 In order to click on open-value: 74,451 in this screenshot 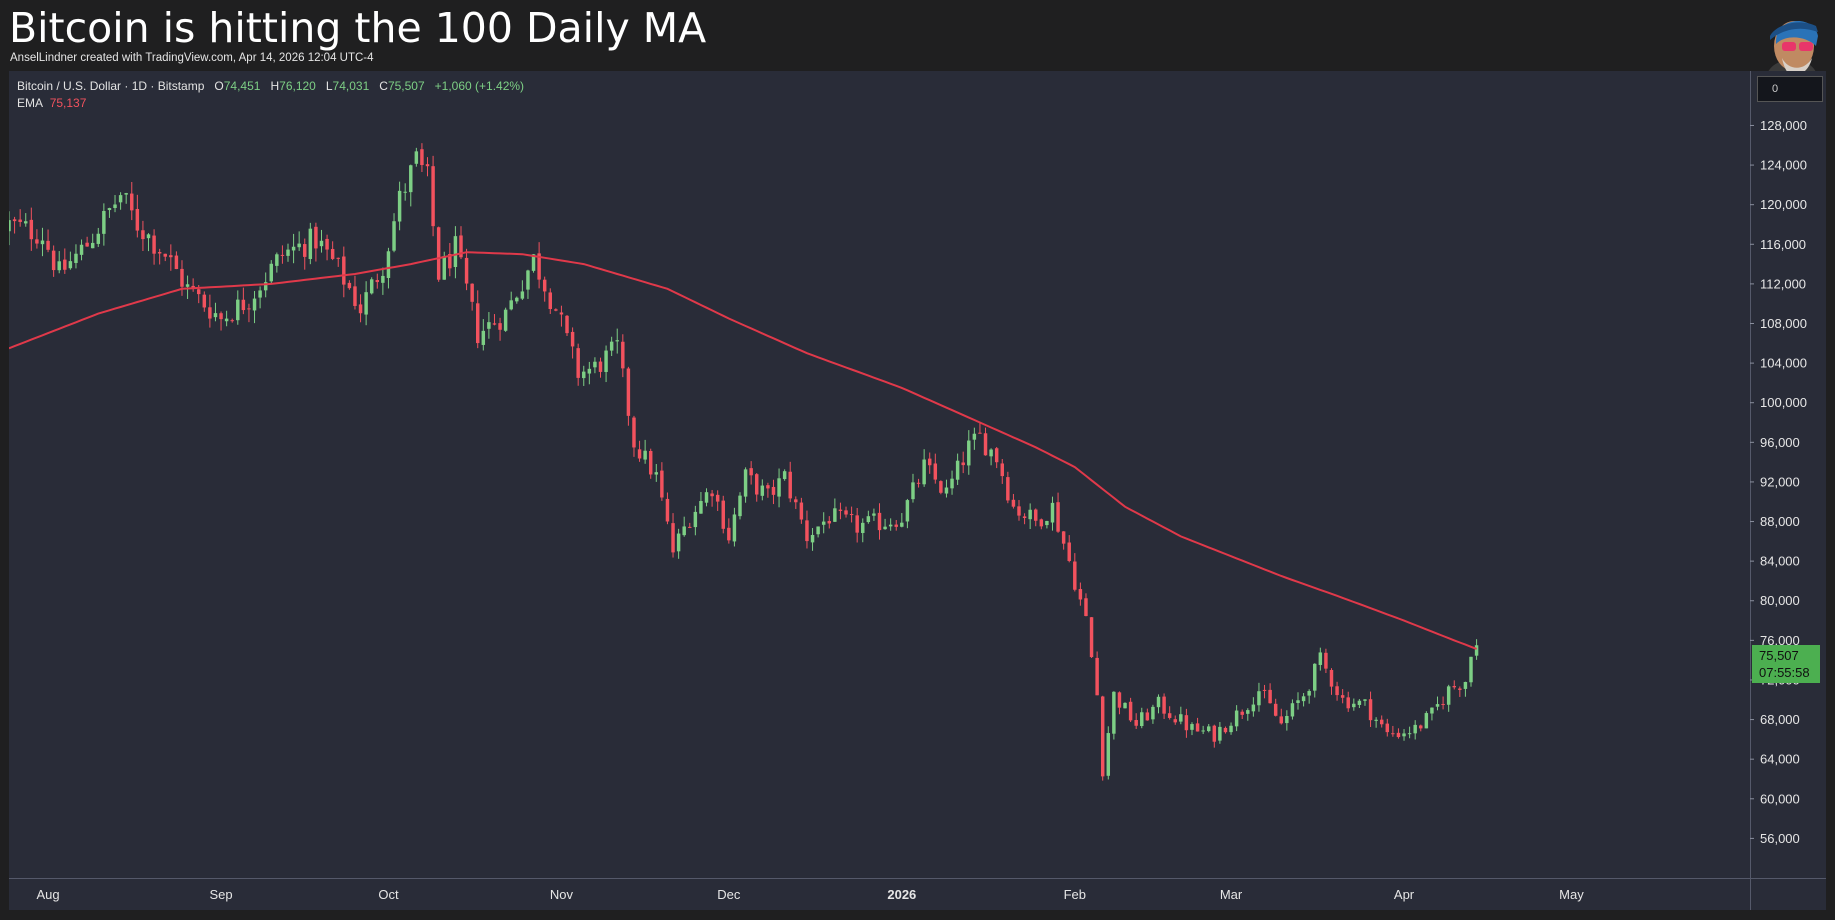, I will do `click(242, 86)`.